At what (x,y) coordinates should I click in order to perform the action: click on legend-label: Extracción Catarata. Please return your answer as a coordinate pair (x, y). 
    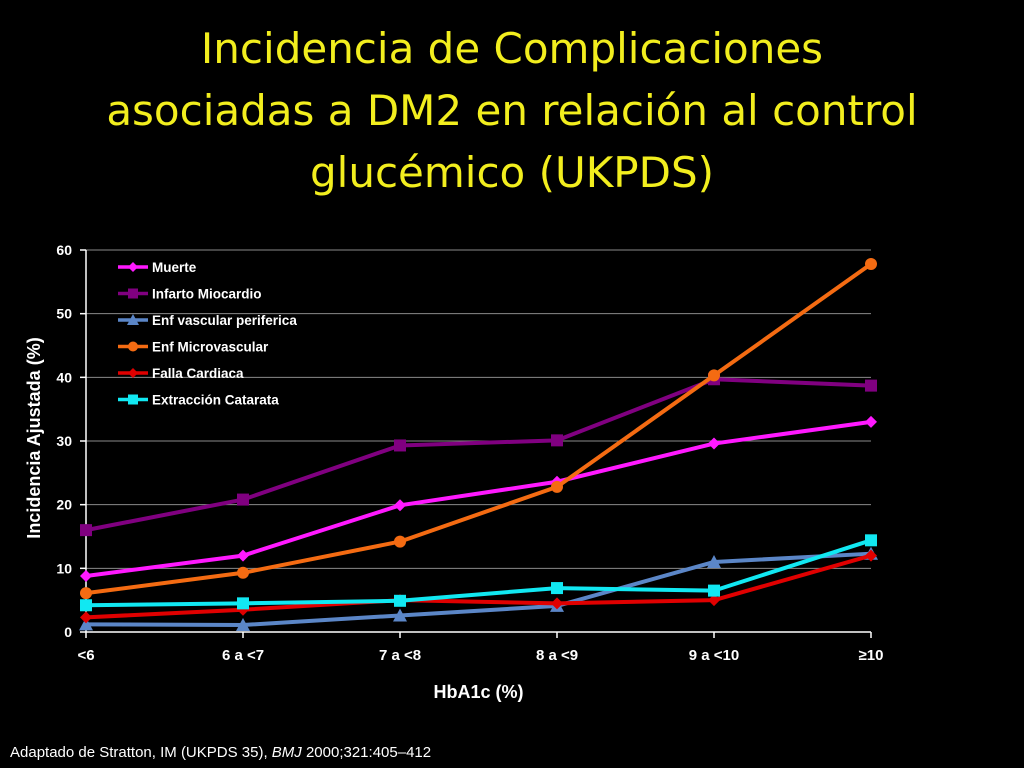
    Looking at the image, I should click on (215, 400).